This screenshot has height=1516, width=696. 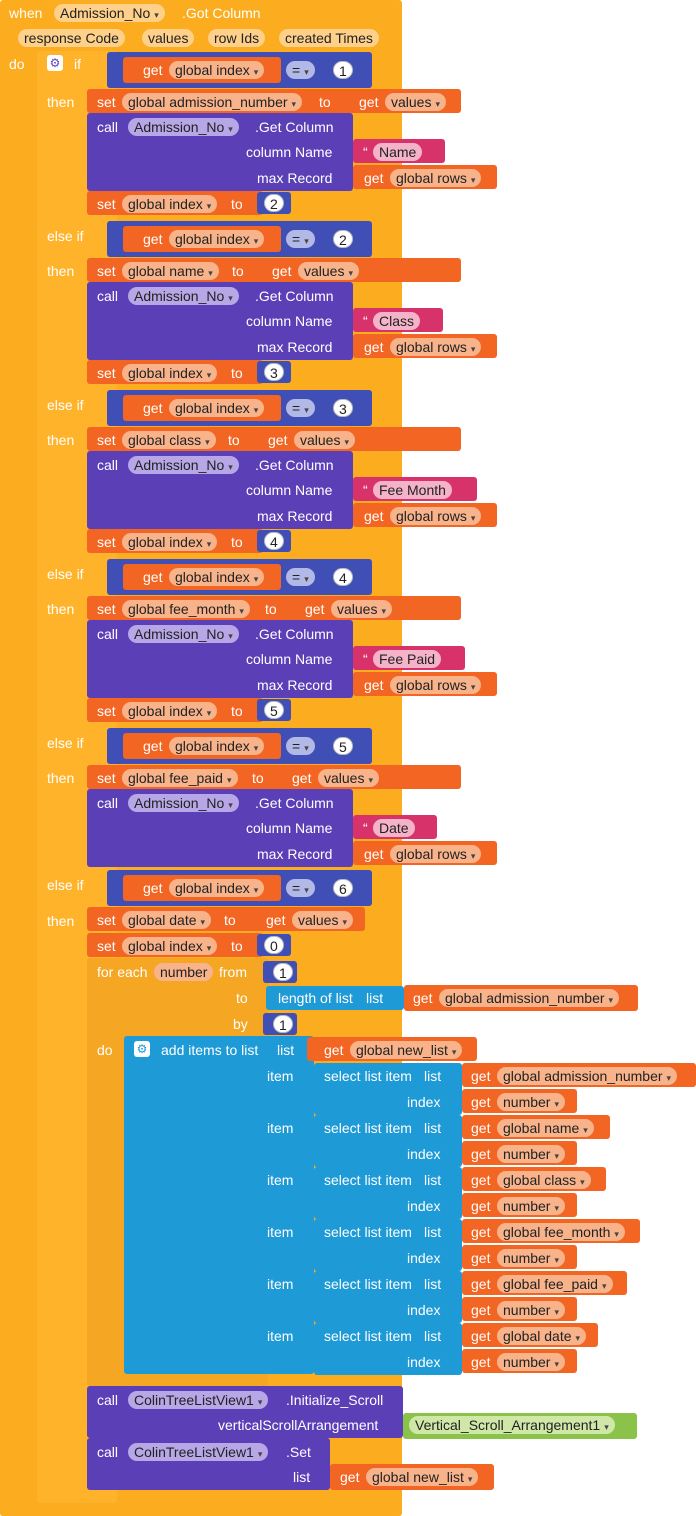 What do you see at coordinates (433, 1284) in the screenshot?
I see `list-label: list` at bounding box center [433, 1284].